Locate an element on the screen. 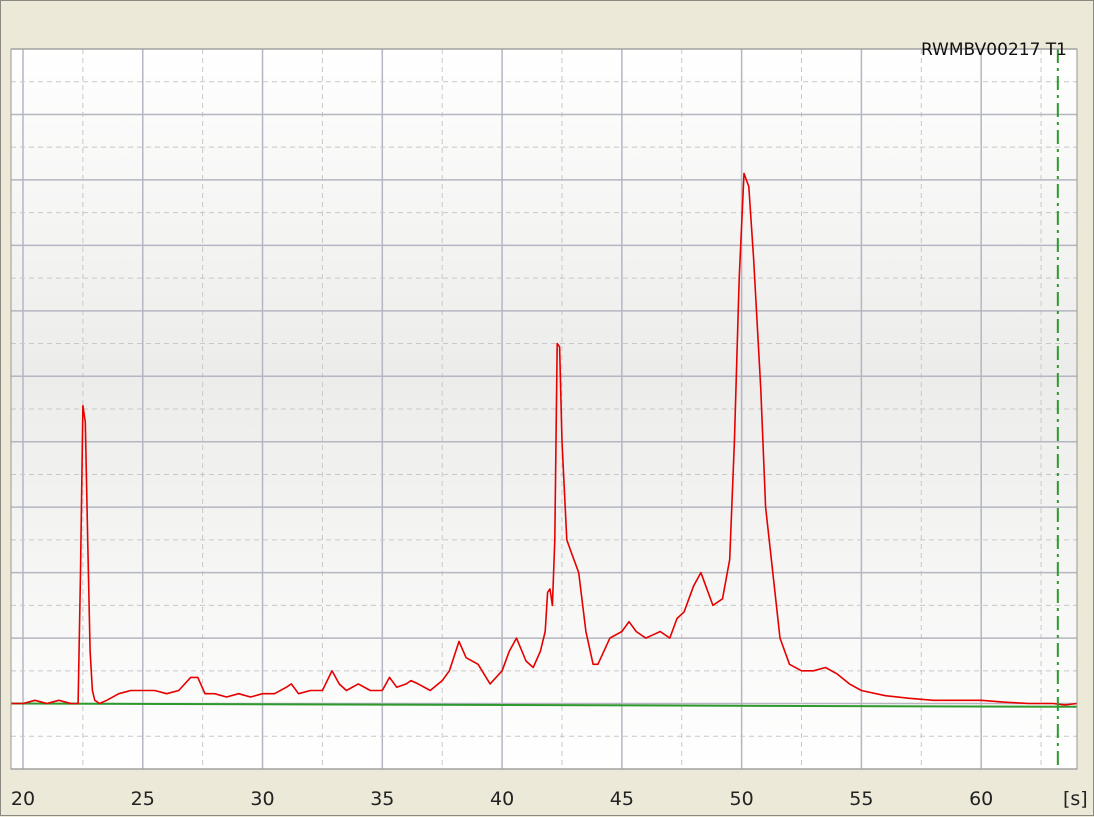 The width and height of the screenshot is (1094, 817). x-tick-label: 60 is located at coordinates (981, 799).